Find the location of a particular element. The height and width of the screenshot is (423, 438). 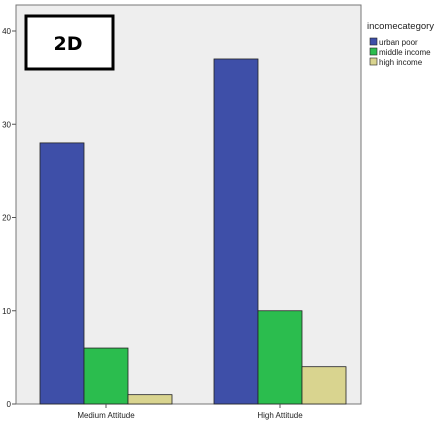

y-tick-label: 10 is located at coordinates (6, 311).